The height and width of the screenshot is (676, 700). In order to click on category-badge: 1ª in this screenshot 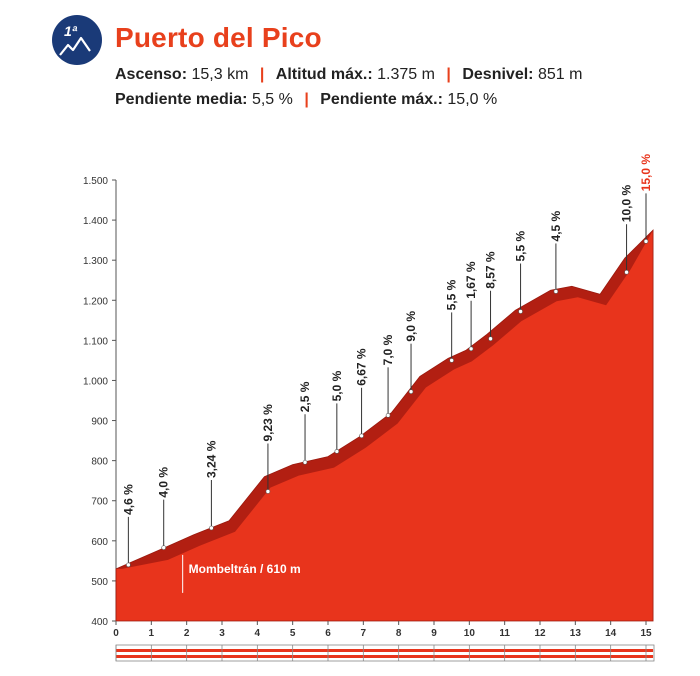, I will do `click(77, 40)`.